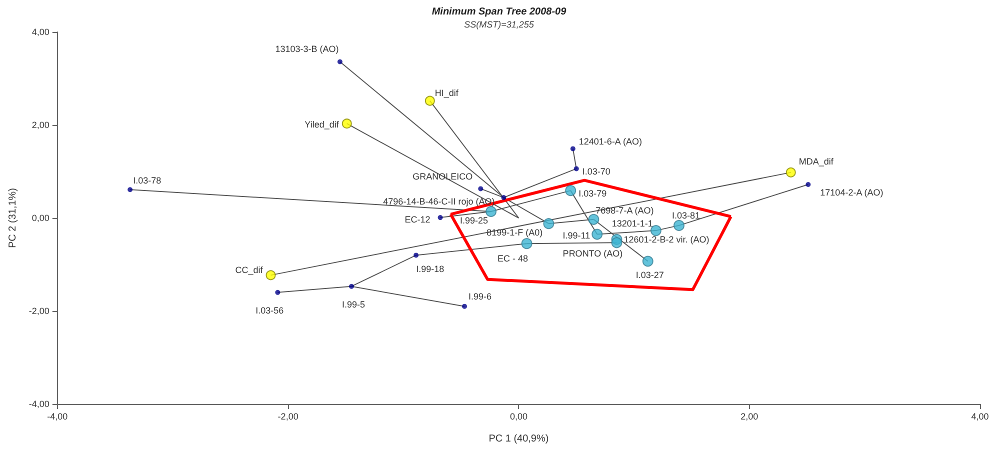 The image size is (998, 449). I want to click on annotation: 8199-1-F (A0), so click(514, 233).